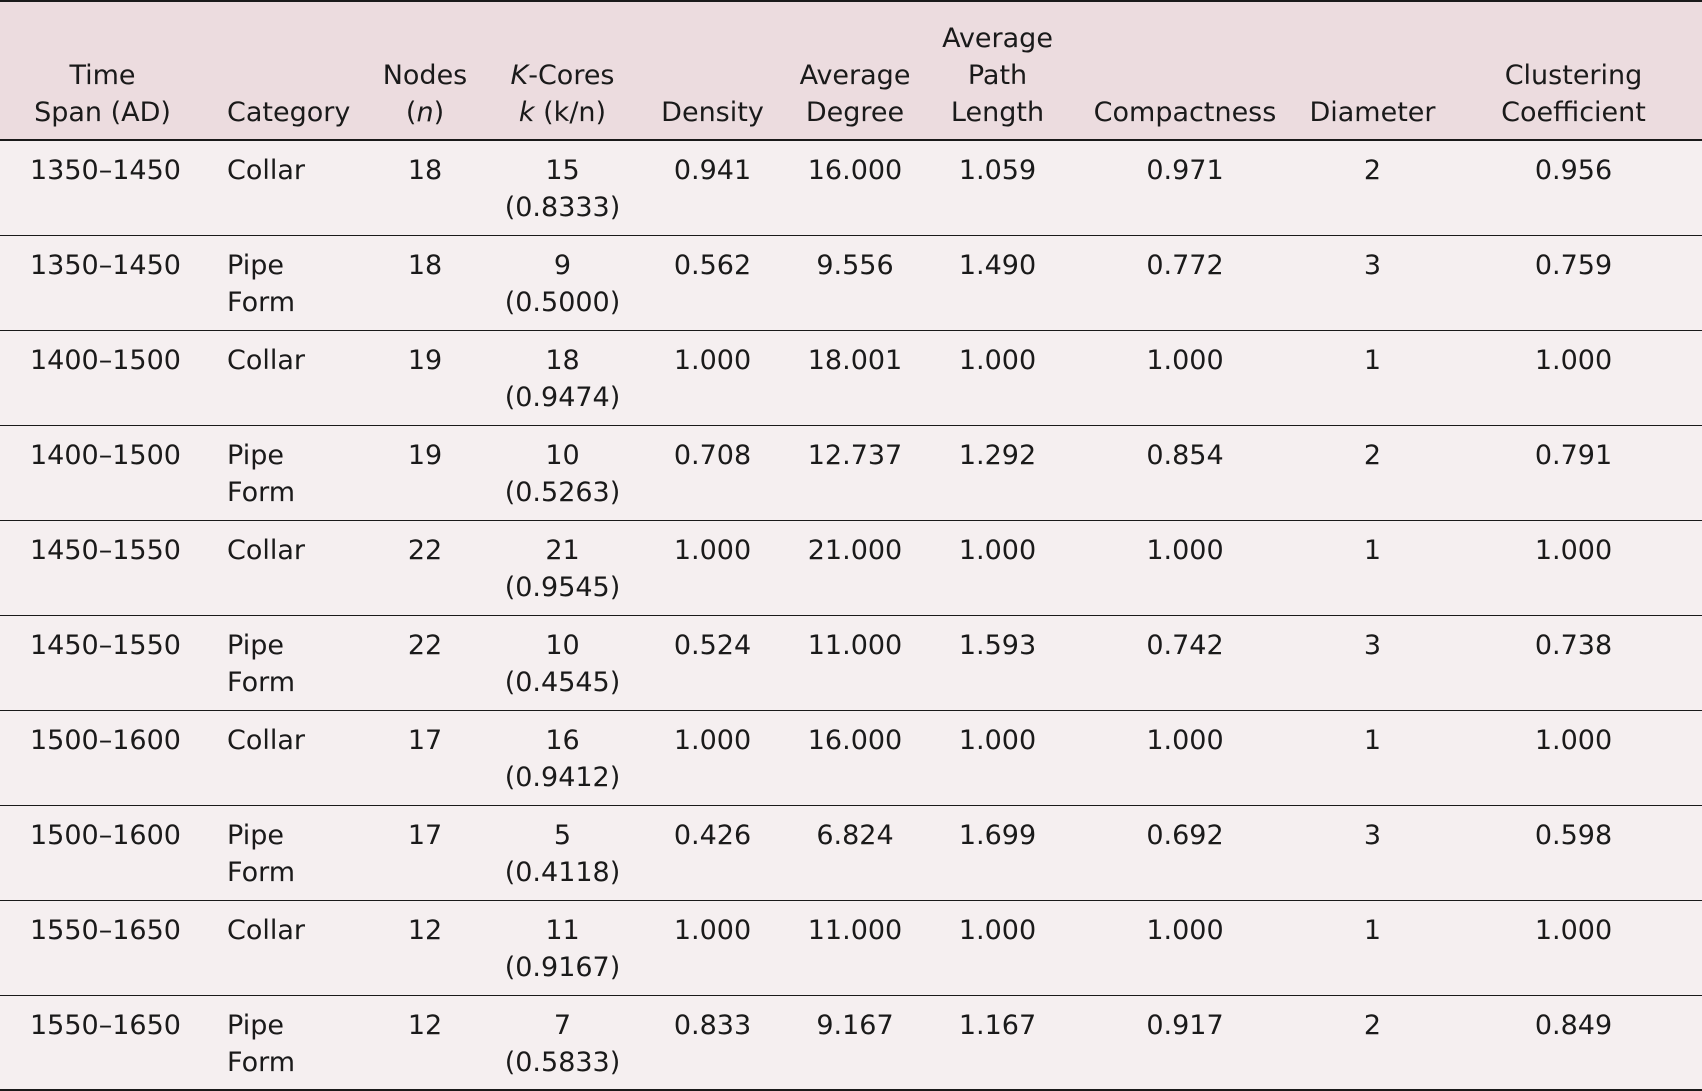  What do you see at coordinates (562, 282) in the screenshot?
I see `cell-k-cores: 9 (0.5000)` at bounding box center [562, 282].